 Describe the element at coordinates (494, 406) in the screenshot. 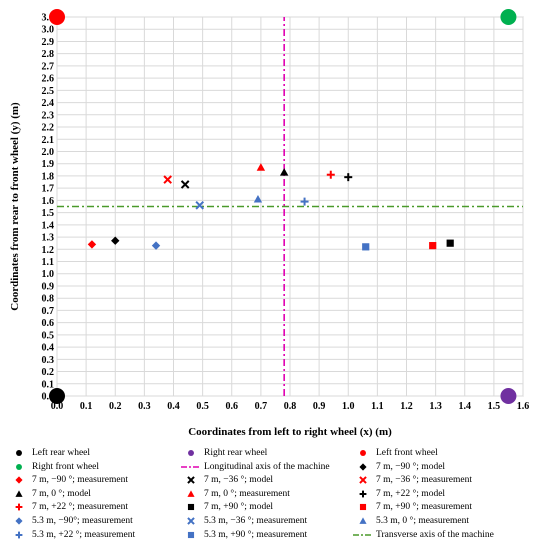

I see `x-tick-label: 1.5` at that location.